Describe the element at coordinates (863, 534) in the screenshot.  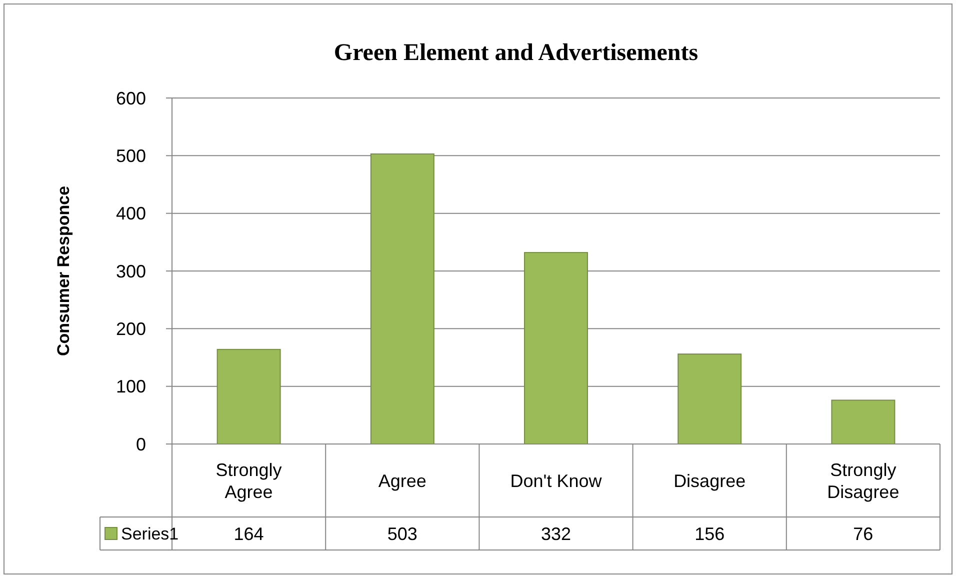
I see `data-label: 76` at that location.